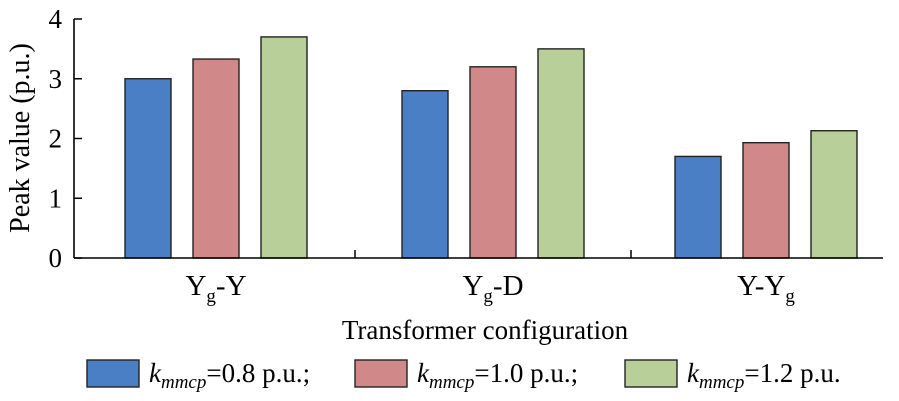  What do you see at coordinates (215, 288) in the screenshot?
I see `x-tick-label: Yg-Y` at bounding box center [215, 288].